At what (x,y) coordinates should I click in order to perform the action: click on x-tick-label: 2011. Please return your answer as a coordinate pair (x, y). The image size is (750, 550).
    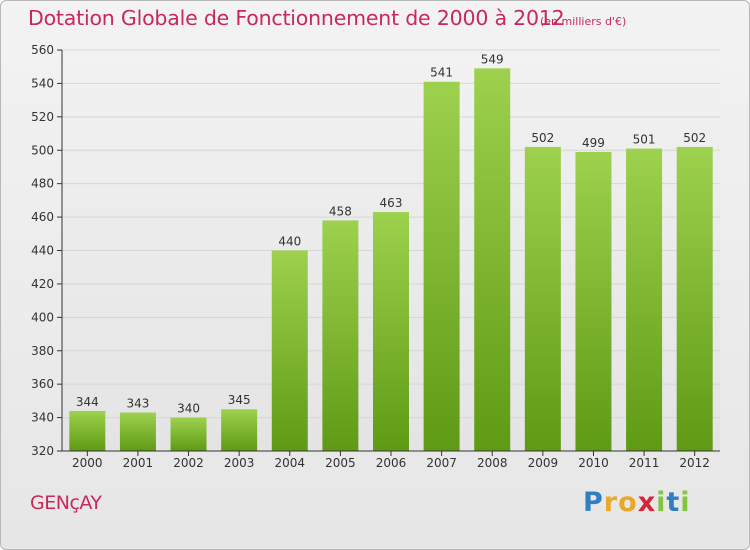
    Looking at the image, I should click on (644, 463).